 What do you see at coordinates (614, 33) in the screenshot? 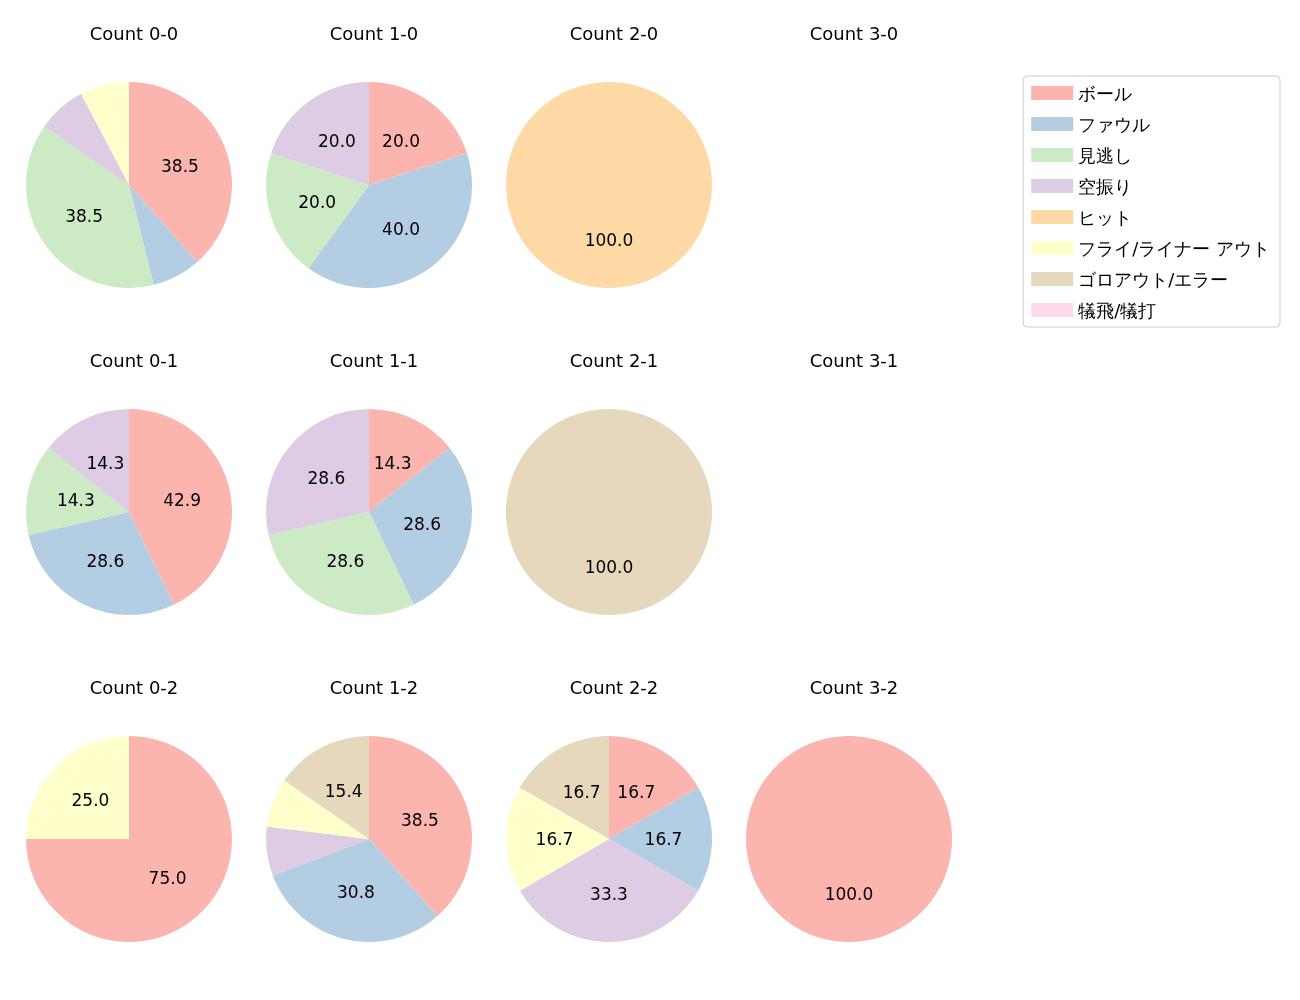
I see `chart-title: Count 2-0` at bounding box center [614, 33].